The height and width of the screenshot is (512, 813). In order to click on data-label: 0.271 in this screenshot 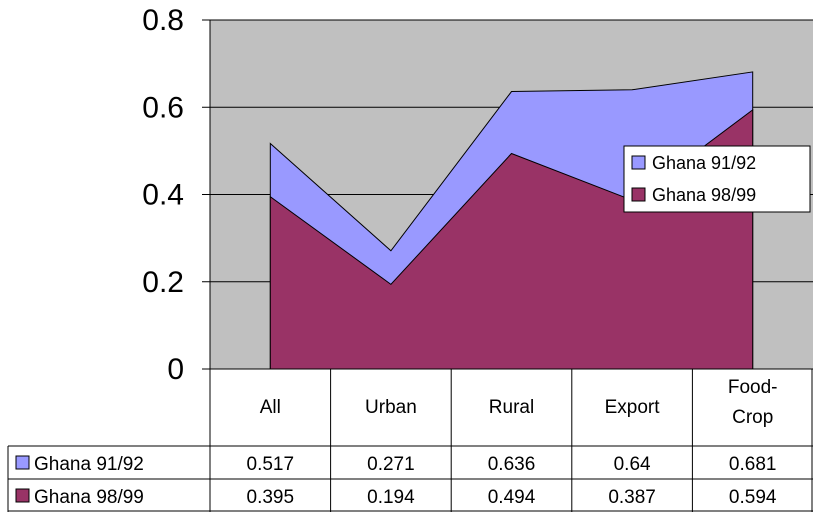, I will do `click(391, 464)`.